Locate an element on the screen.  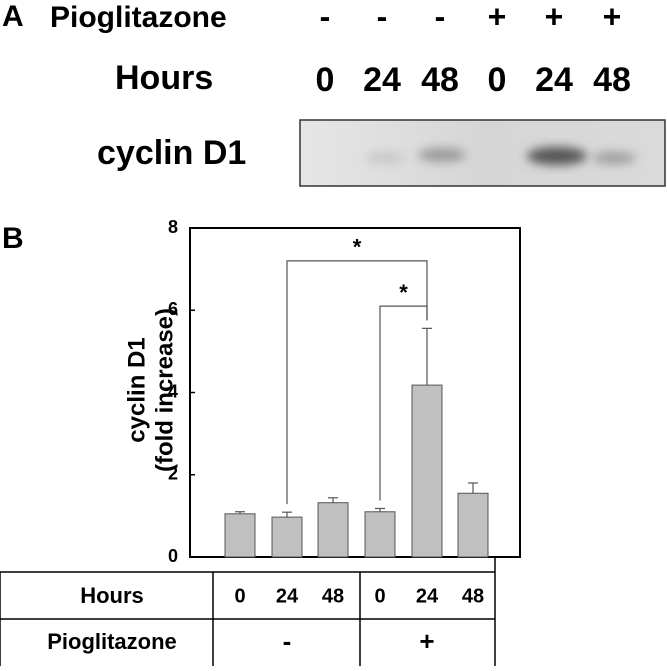
y-tick-label: 6 is located at coordinates (173, 309).